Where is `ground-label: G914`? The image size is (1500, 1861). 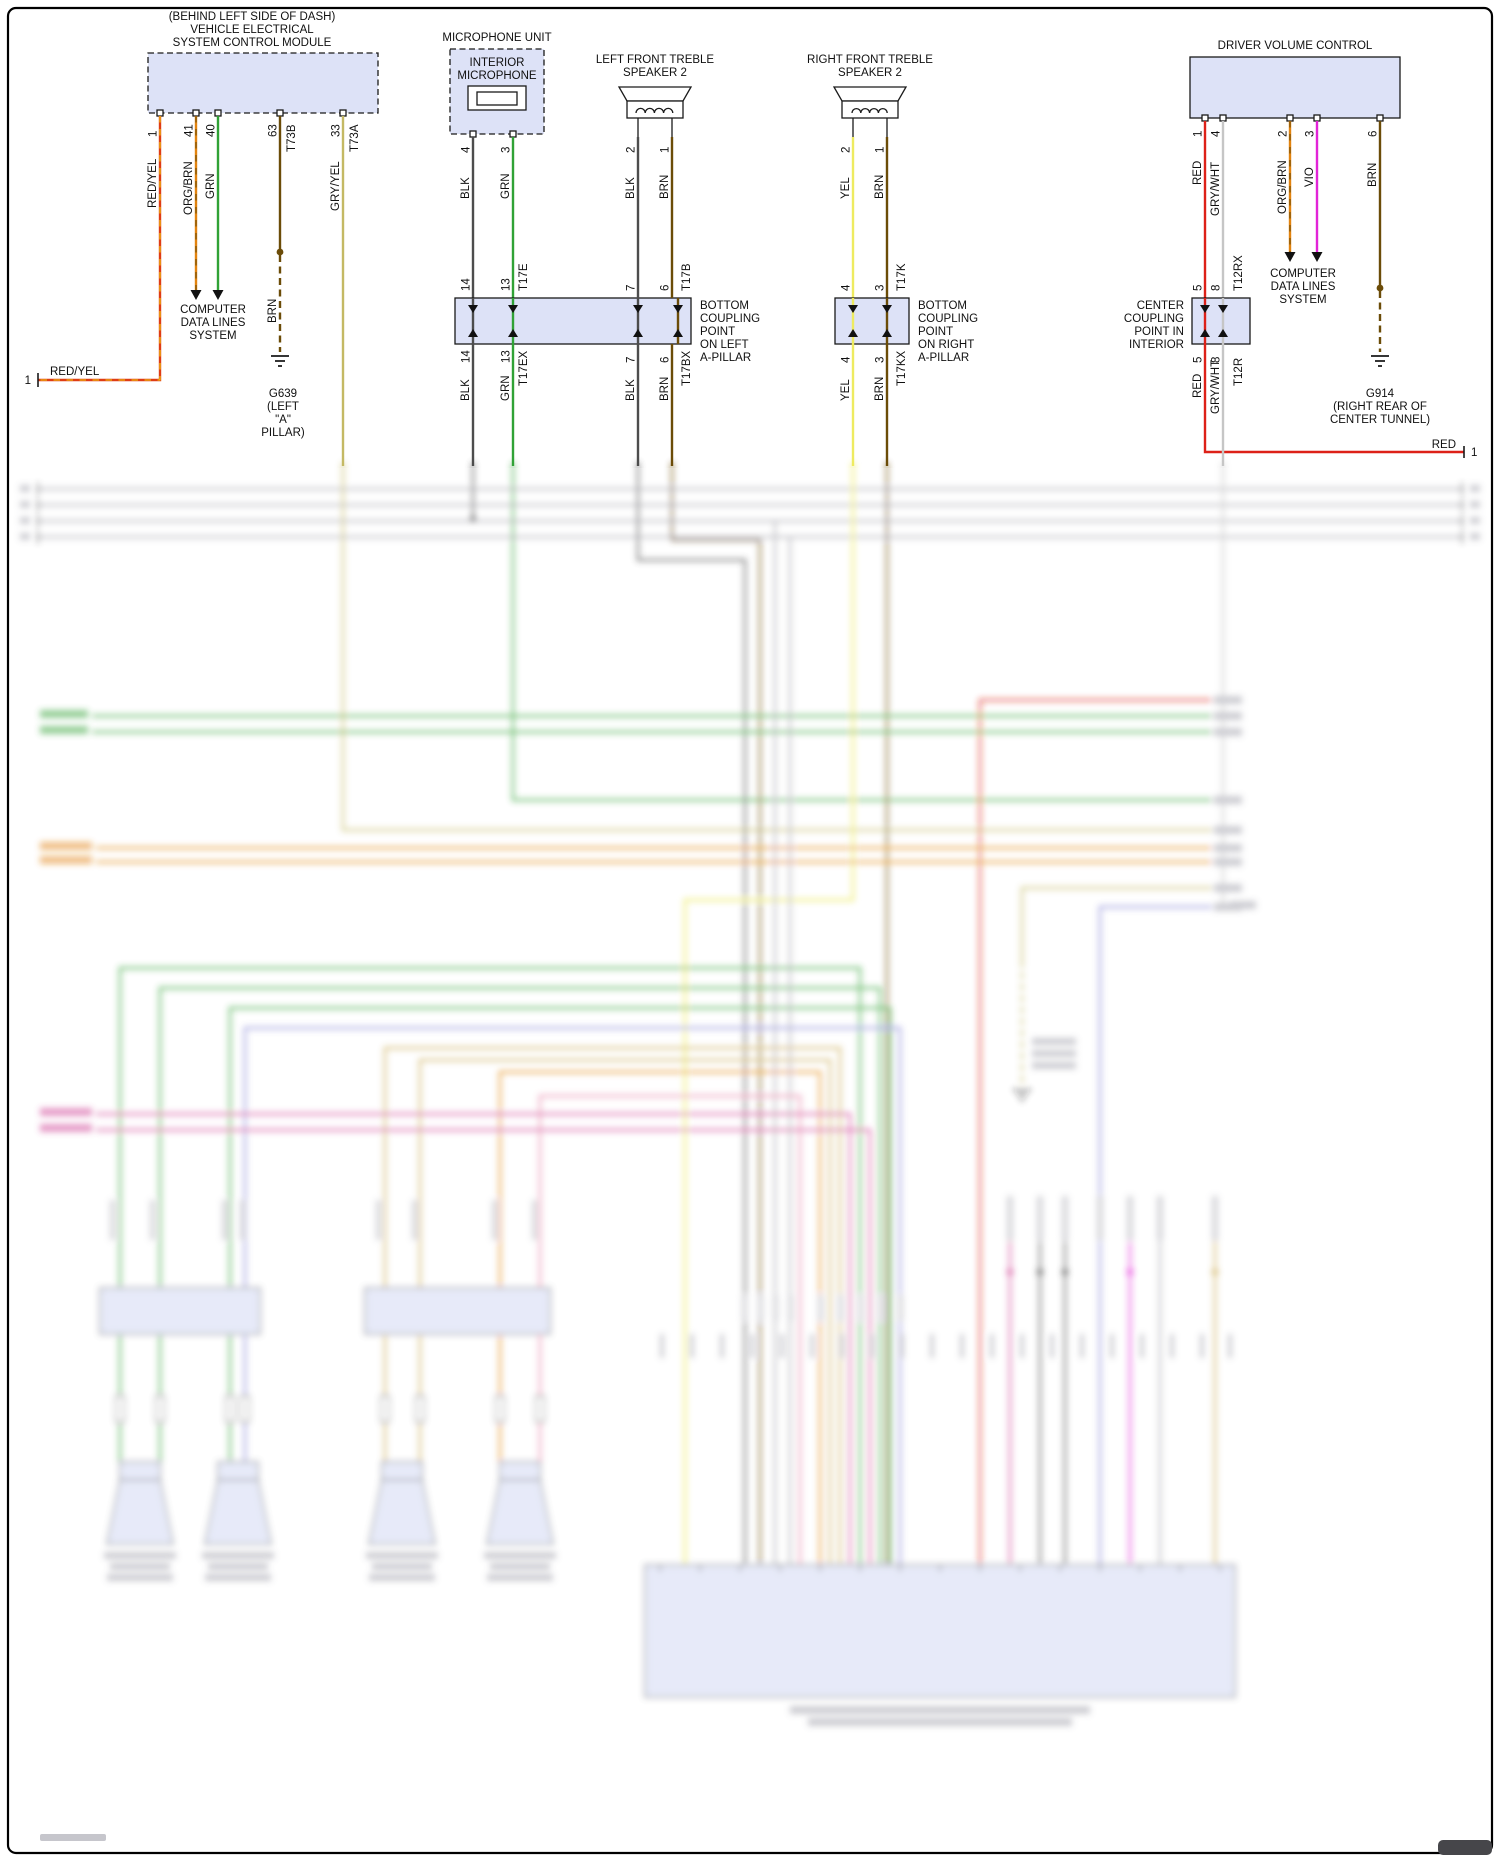
ground-label: G914 is located at coordinates (1380, 394).